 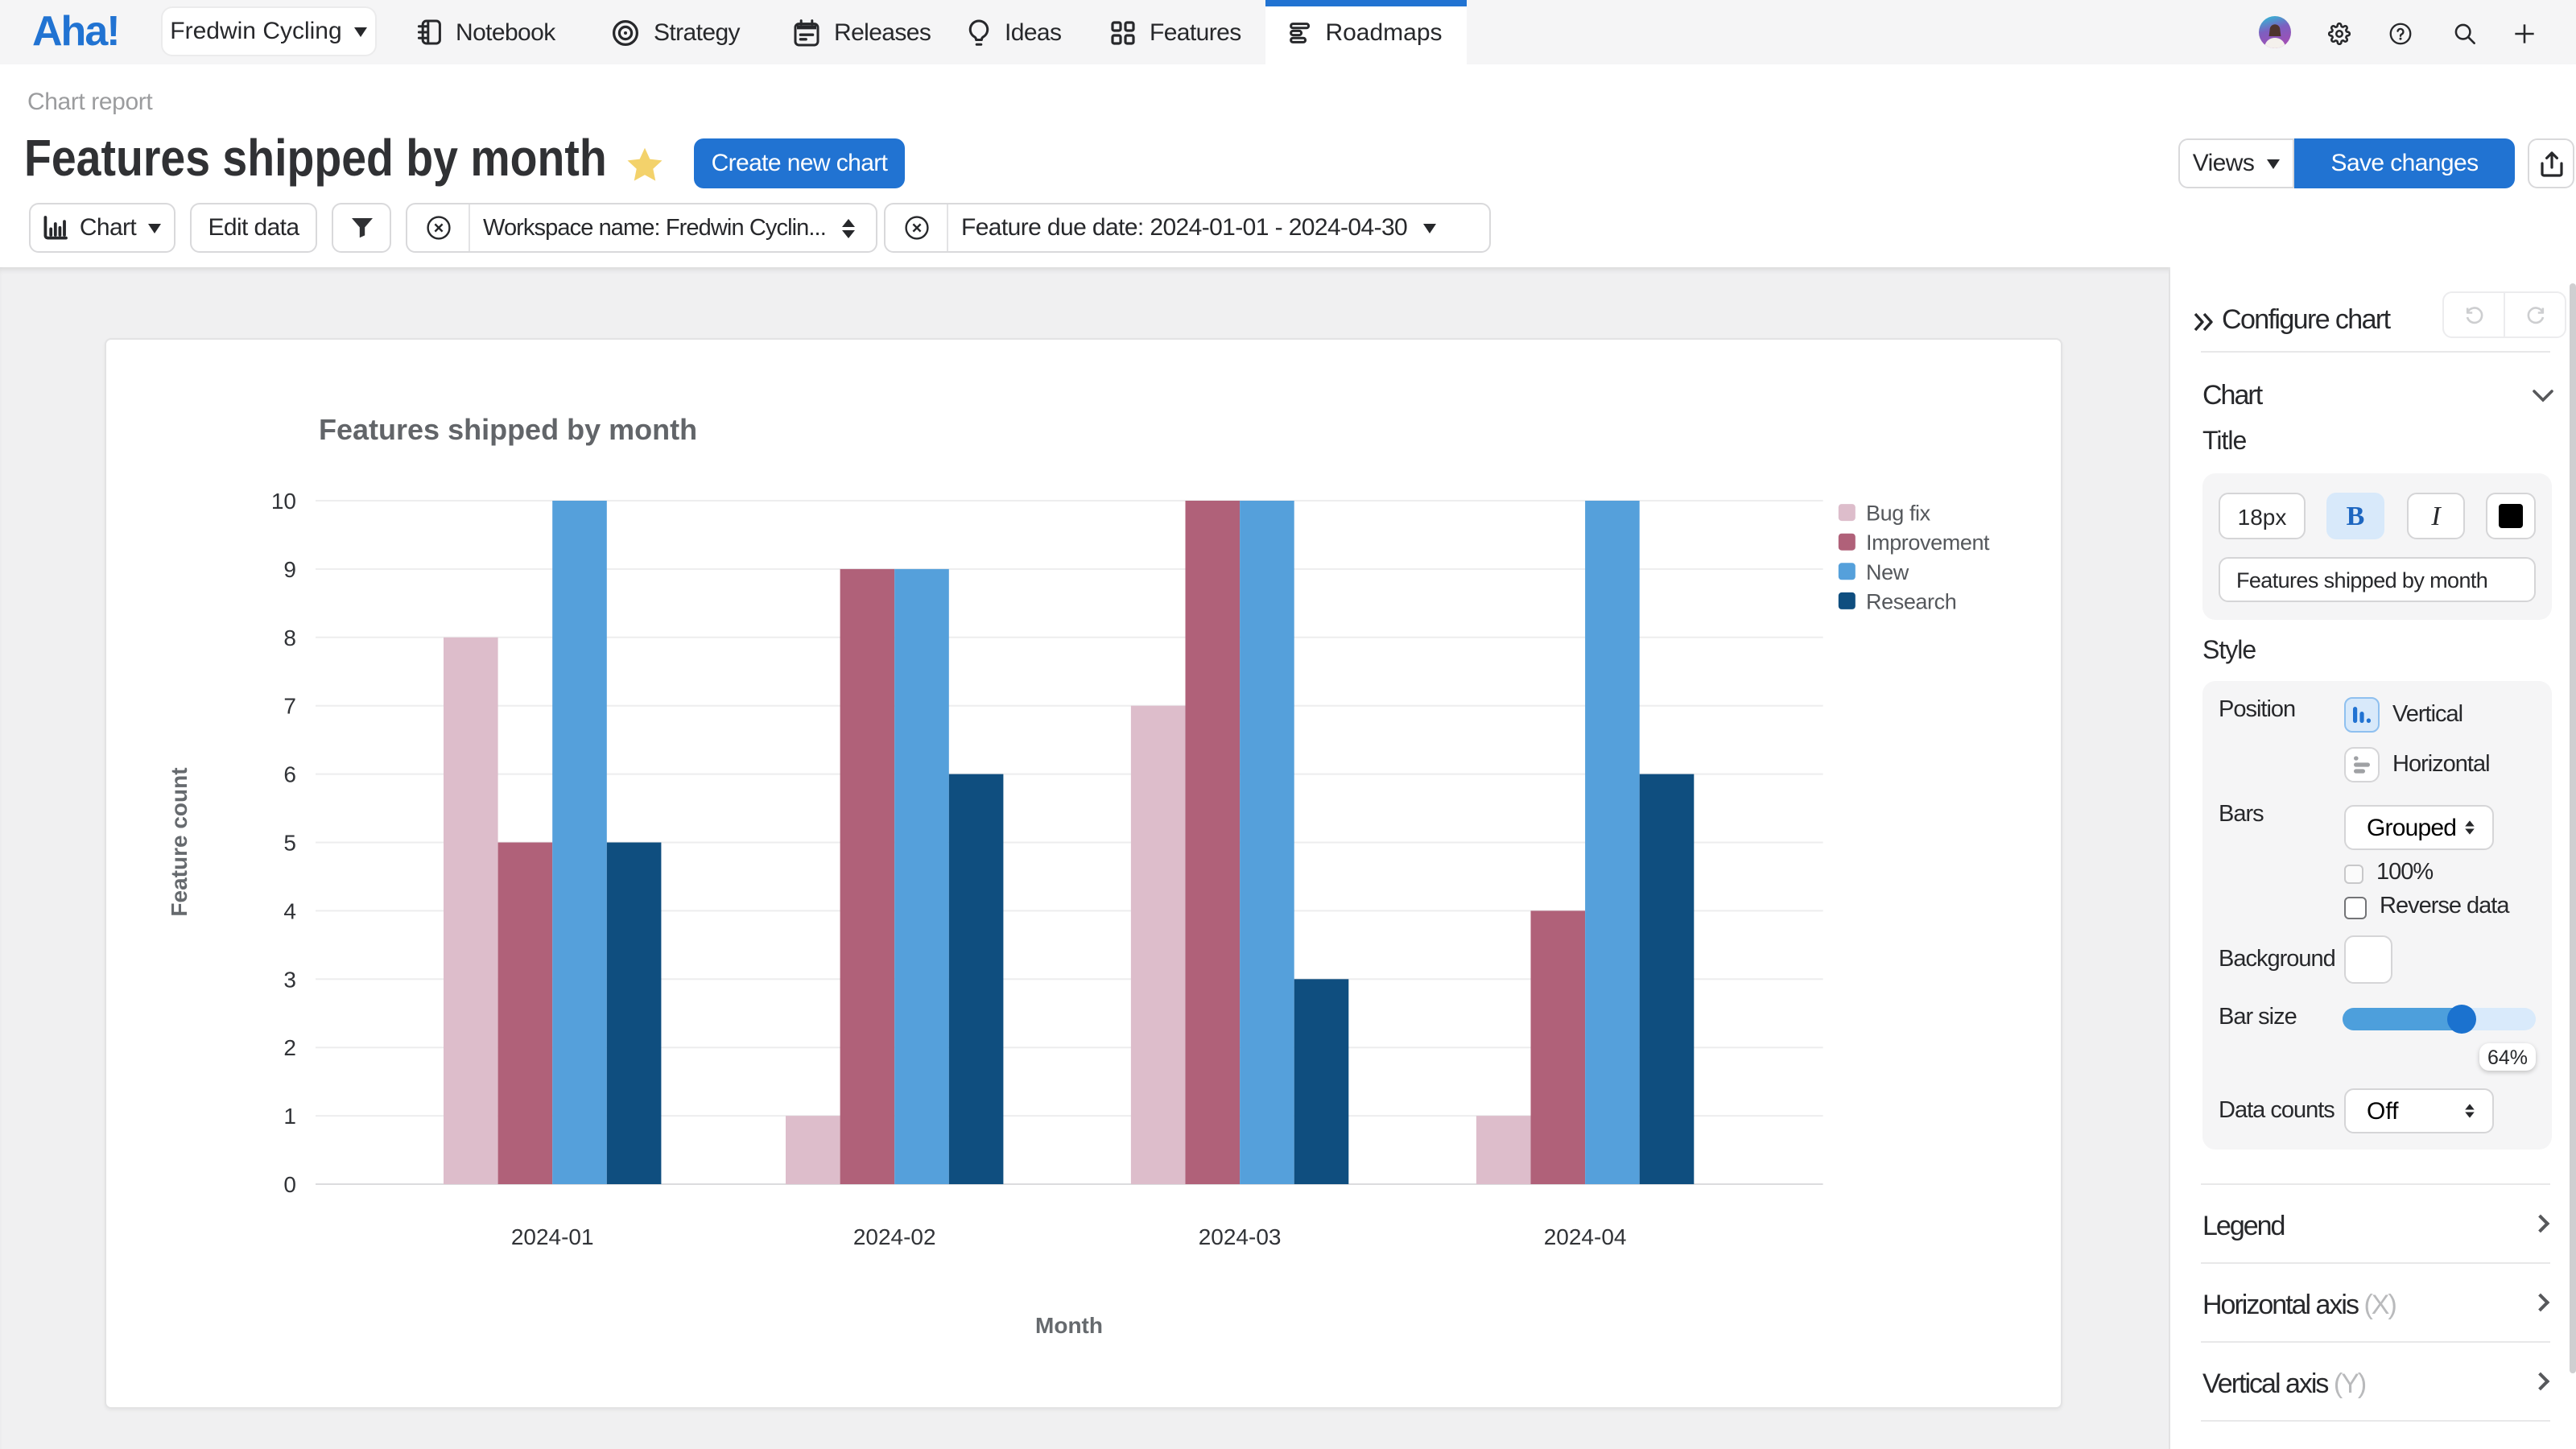 What do you see at coordinates (289, 1116) in the screenshot?
I see `svg-text: 1` at bounding box center [289, 1116].